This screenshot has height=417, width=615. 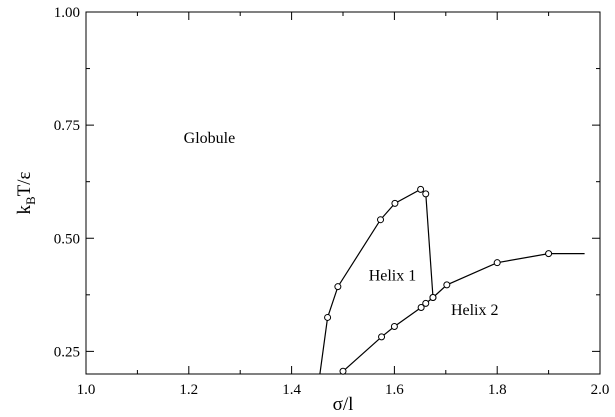 What do you see at coordinates (30, 200) in the screenshot?
I see `y-axis-title-subscript: B` at bounding box center [30, 200].